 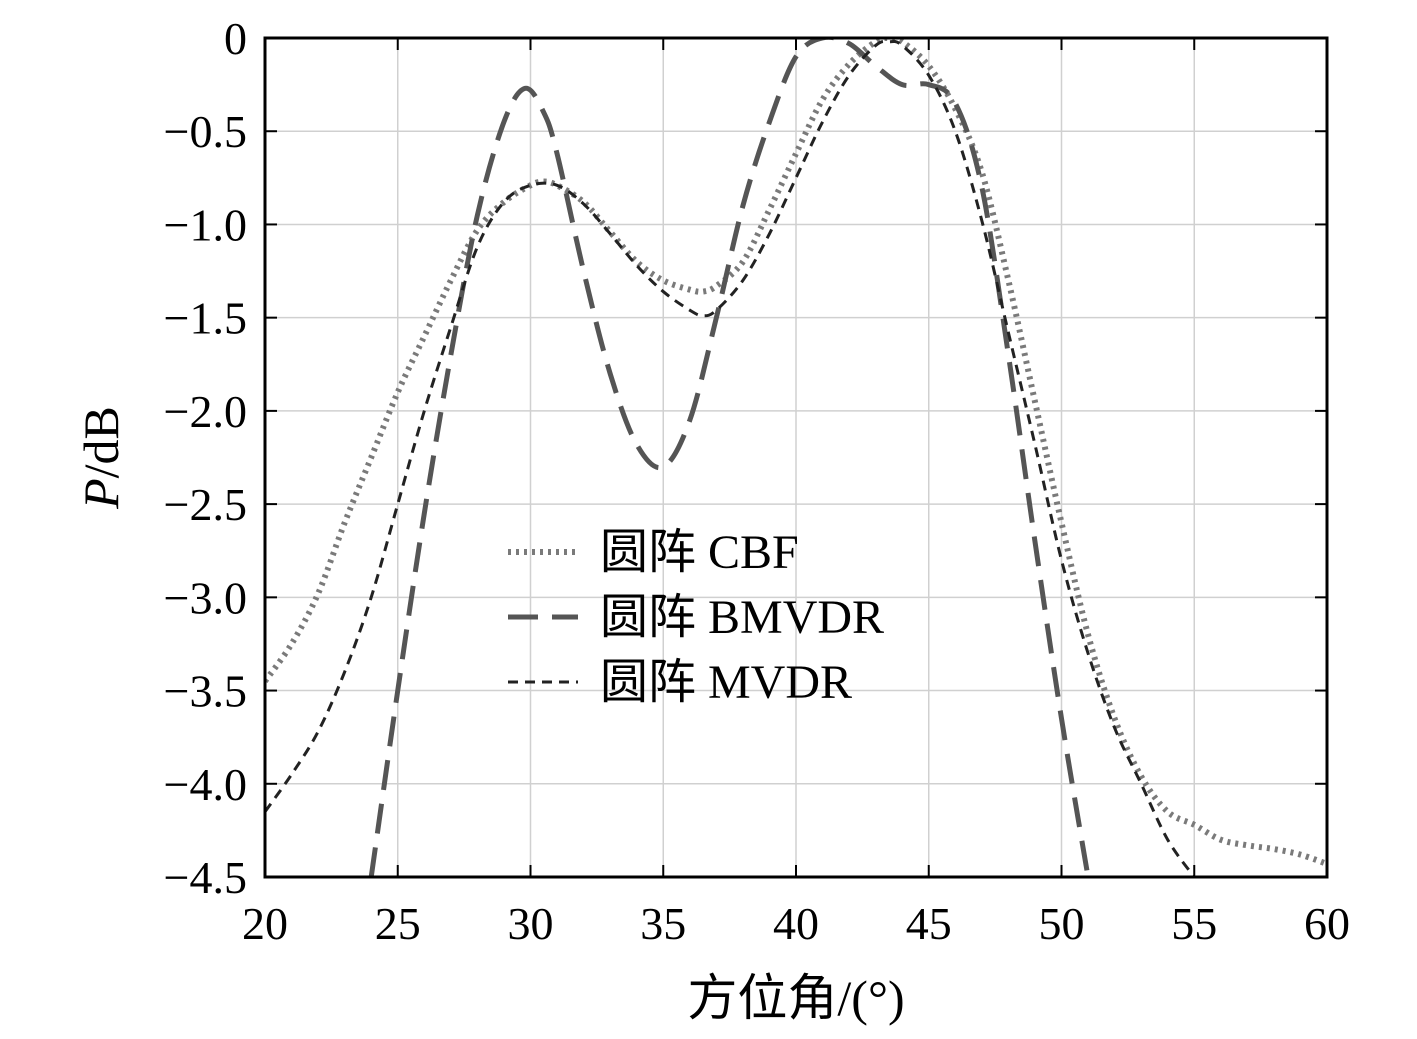 I want to click on y-tick-label: −0.5, so click(x=205, y=131).